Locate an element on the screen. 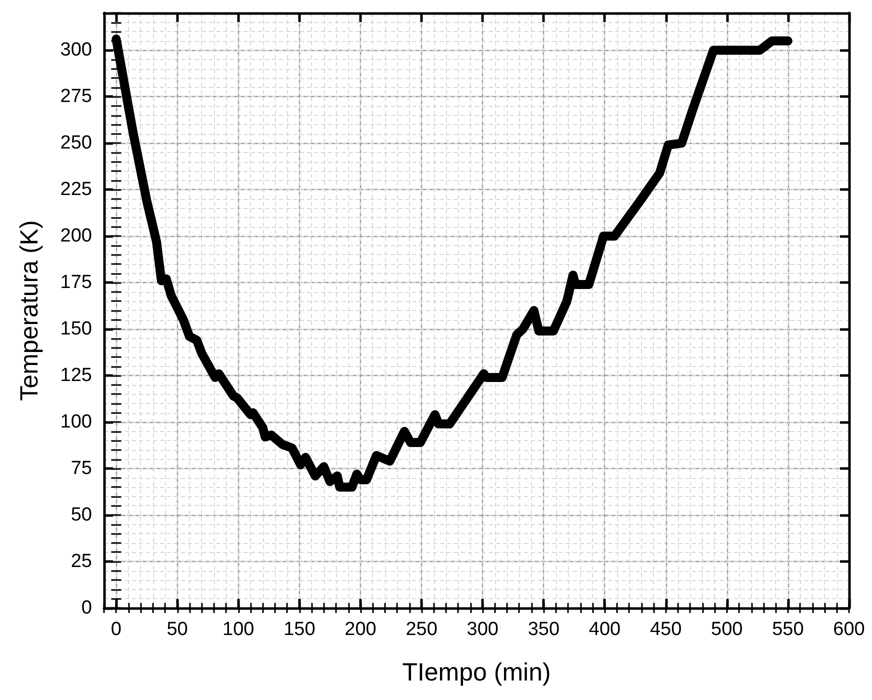 Image resolution: width=872 pixels, height=700 pixels. y-tick-label: 0 is located at coordinates (86, 608).